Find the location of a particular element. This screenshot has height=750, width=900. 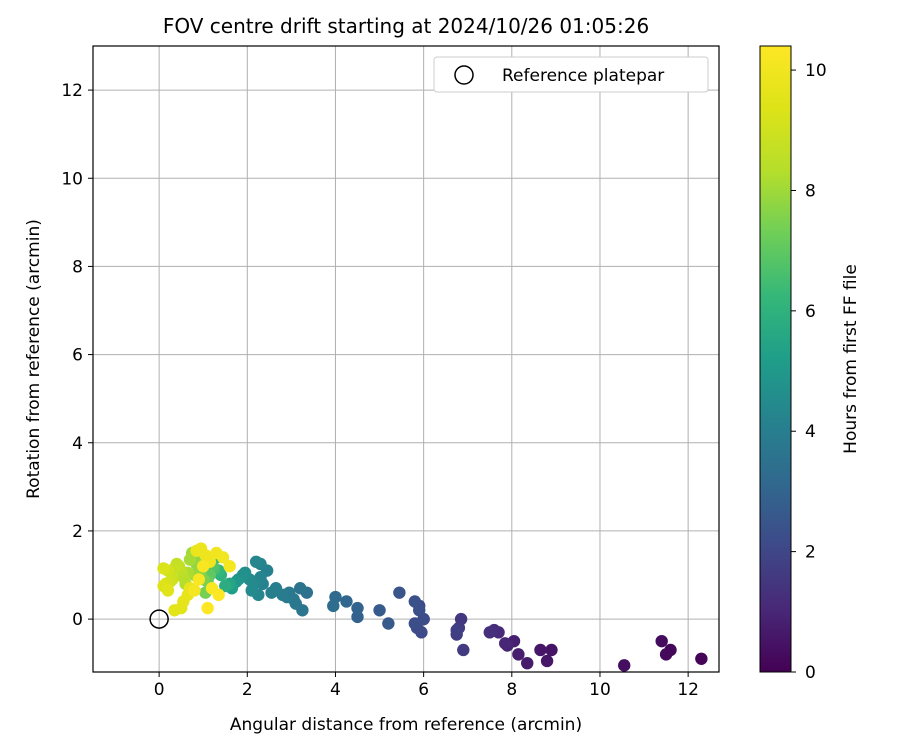

colorbar-label: Hours from first FF file is located at coordinates (851, 359).